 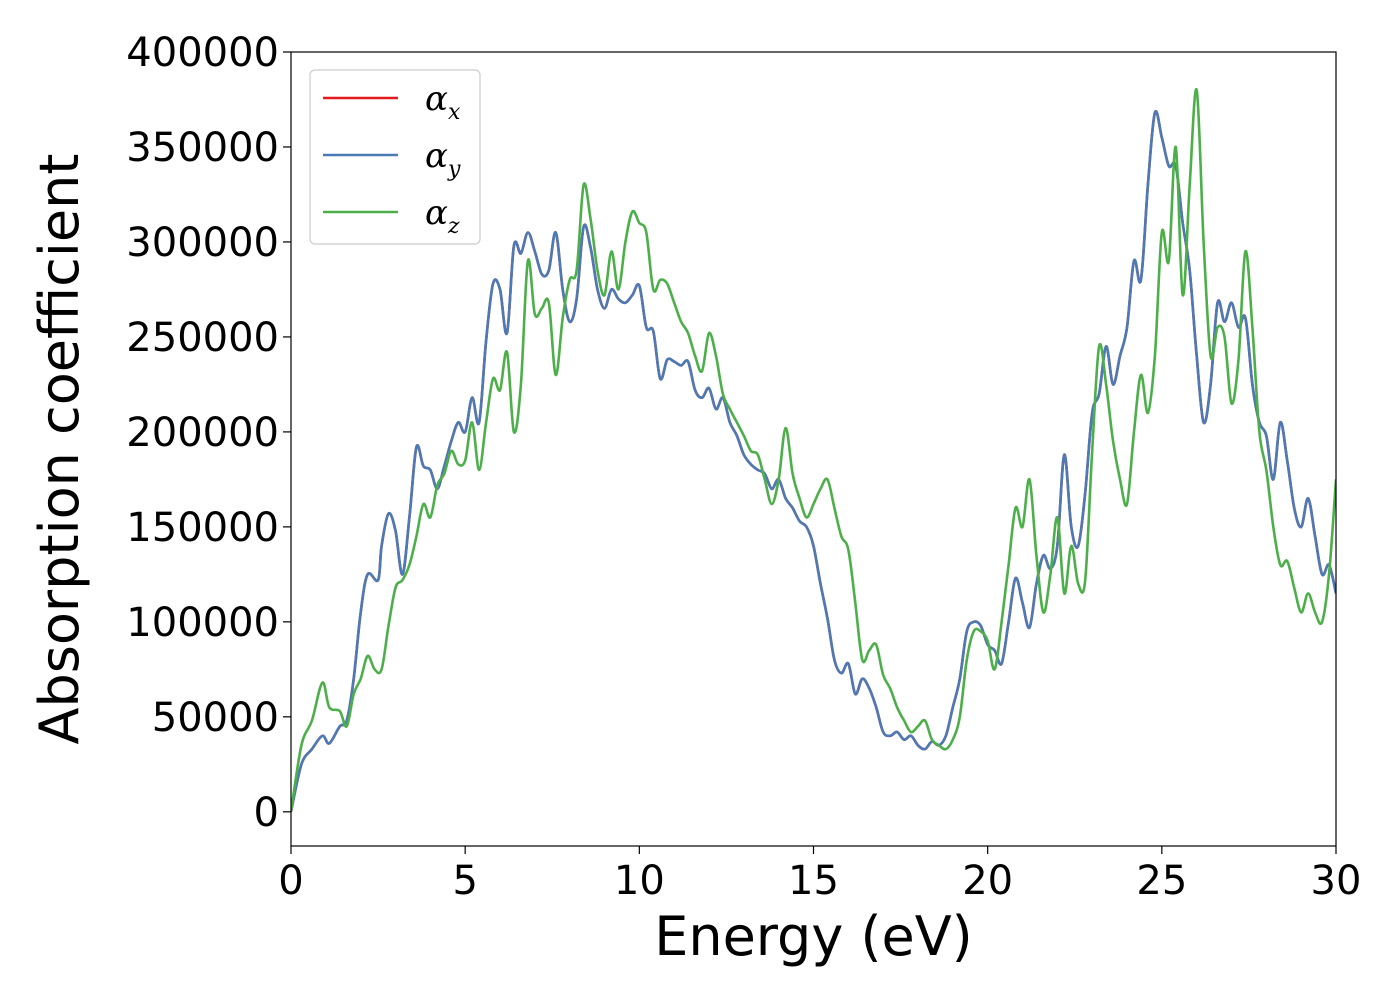 I want to click on legend-label-alpha-y: αy, so click(x=443, y=159).